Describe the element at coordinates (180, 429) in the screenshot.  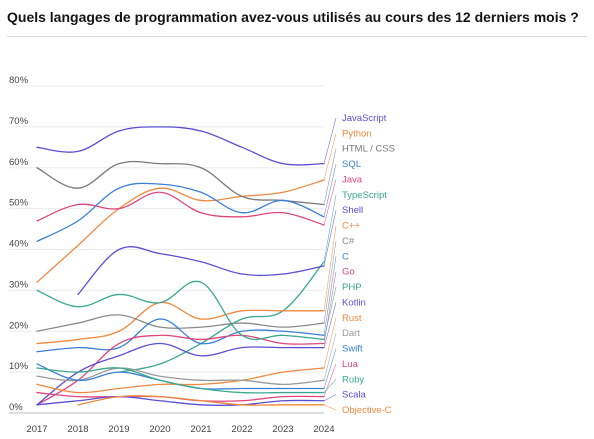
I see `x-axis: 2017 2018 2019 2020 2021 2022 2023 2024` at that location.